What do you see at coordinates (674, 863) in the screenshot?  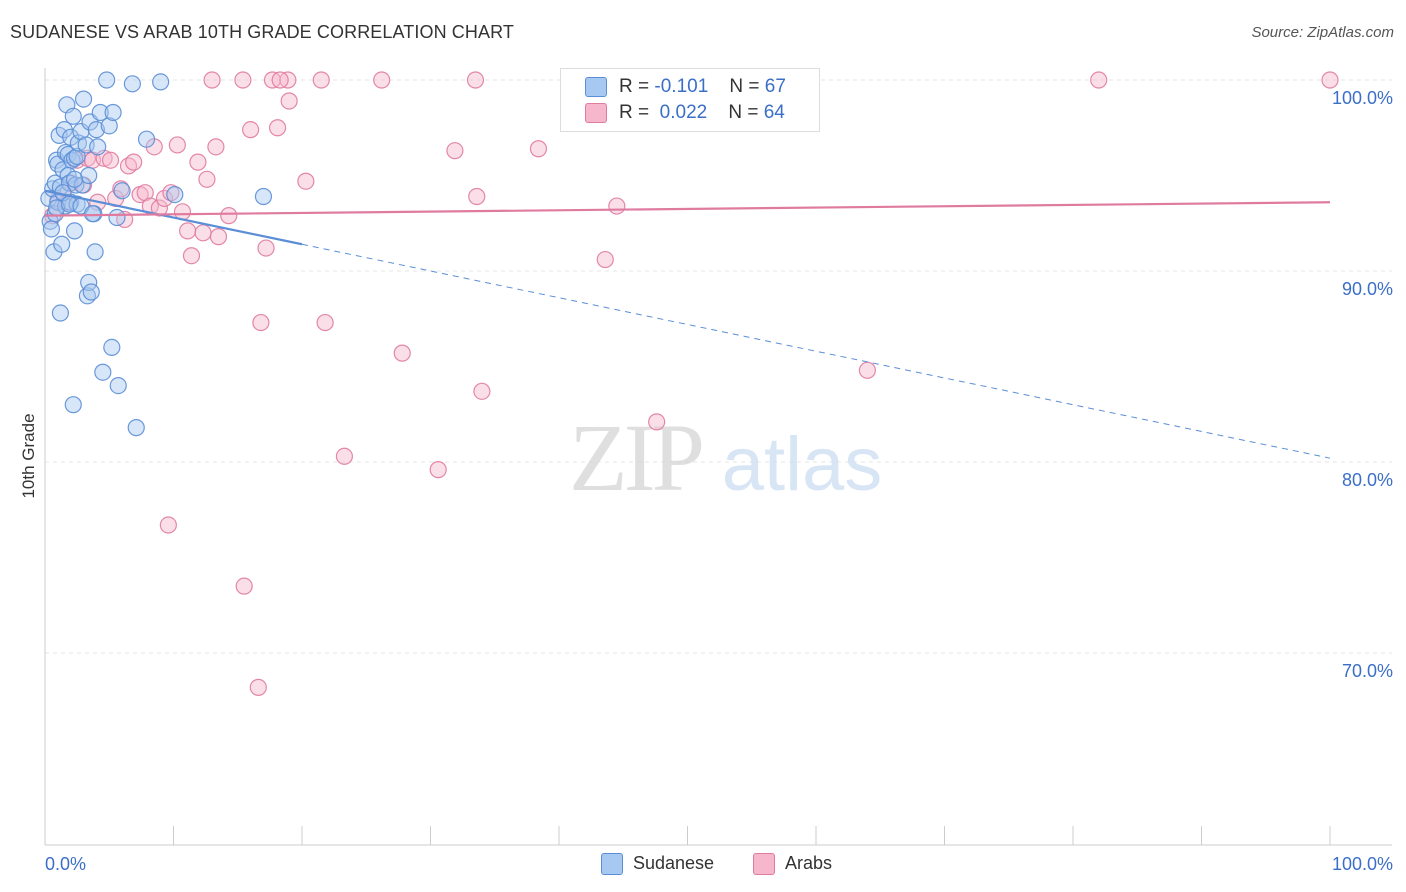 I see `series-label-sudanese: Sudanese` at bounding box center [674, 863].